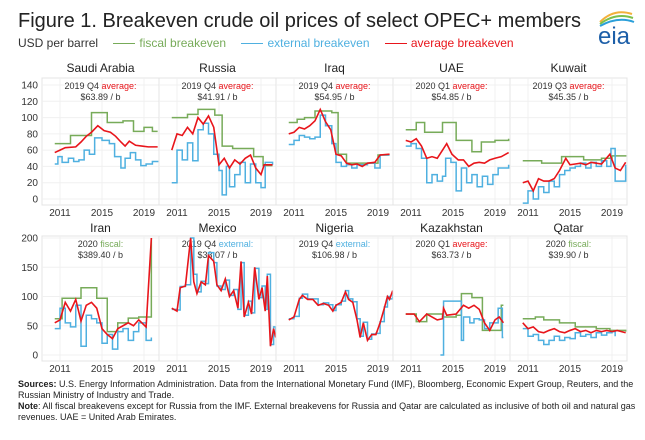 This screenshot has width=645, height=440. I want to click on panel-title: Russia, so click(217, 68).